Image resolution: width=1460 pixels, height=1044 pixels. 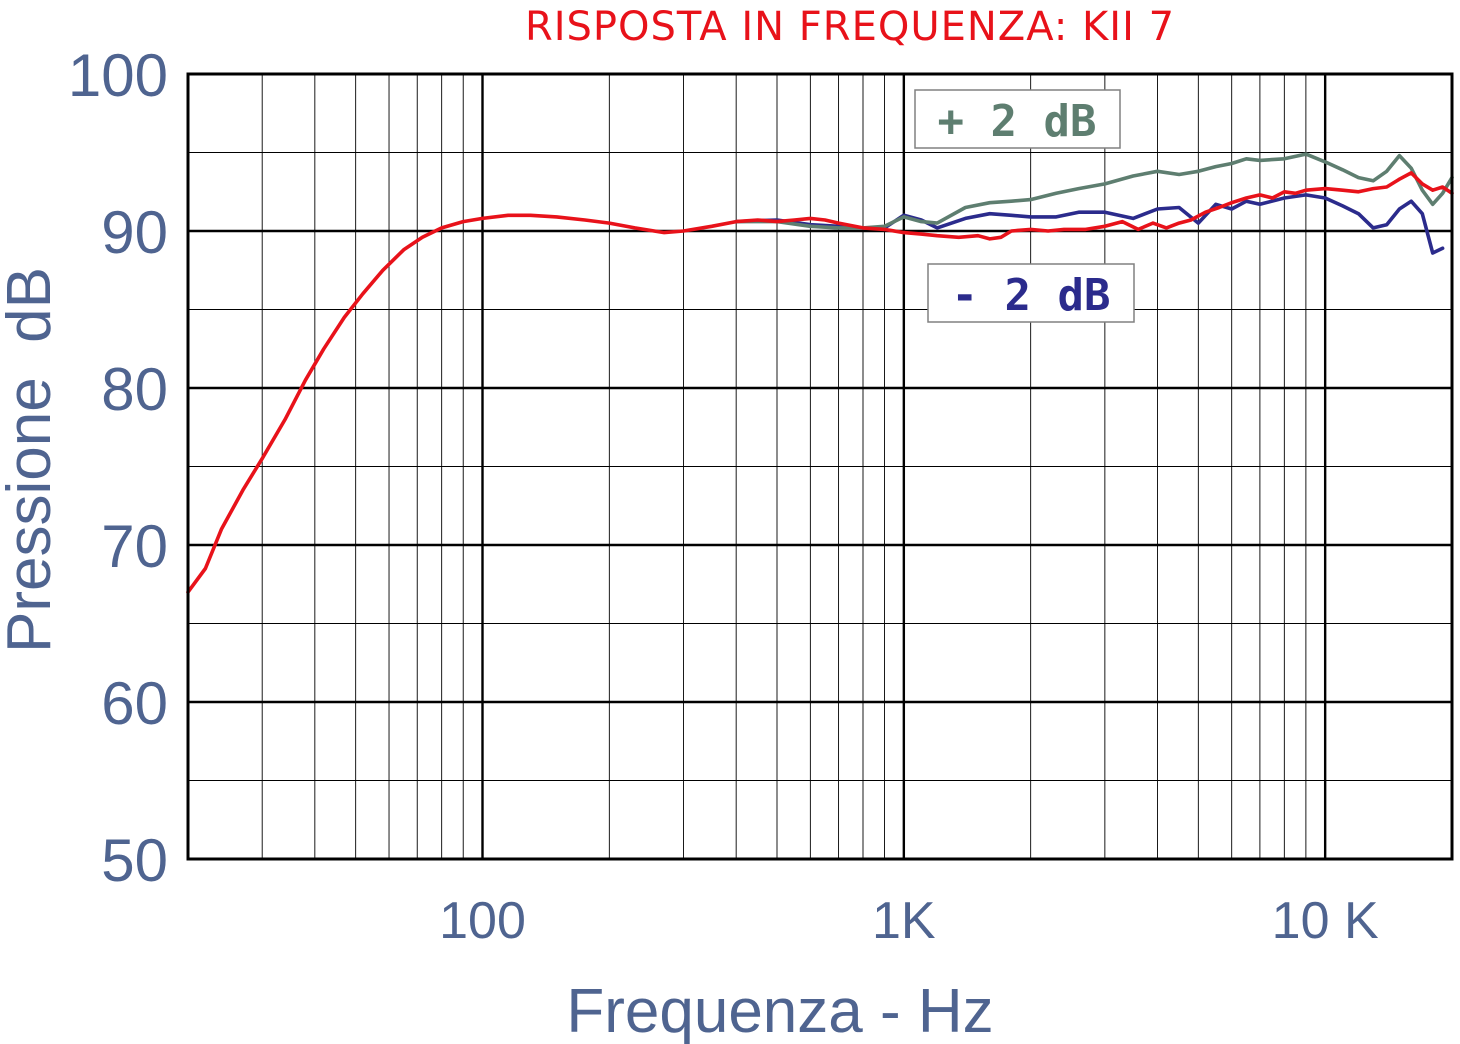 What do you see at coordinates (1325, 921) in the screenshot?
I see `x-tick-label: 10 K` at bounding box center [1325, 921].